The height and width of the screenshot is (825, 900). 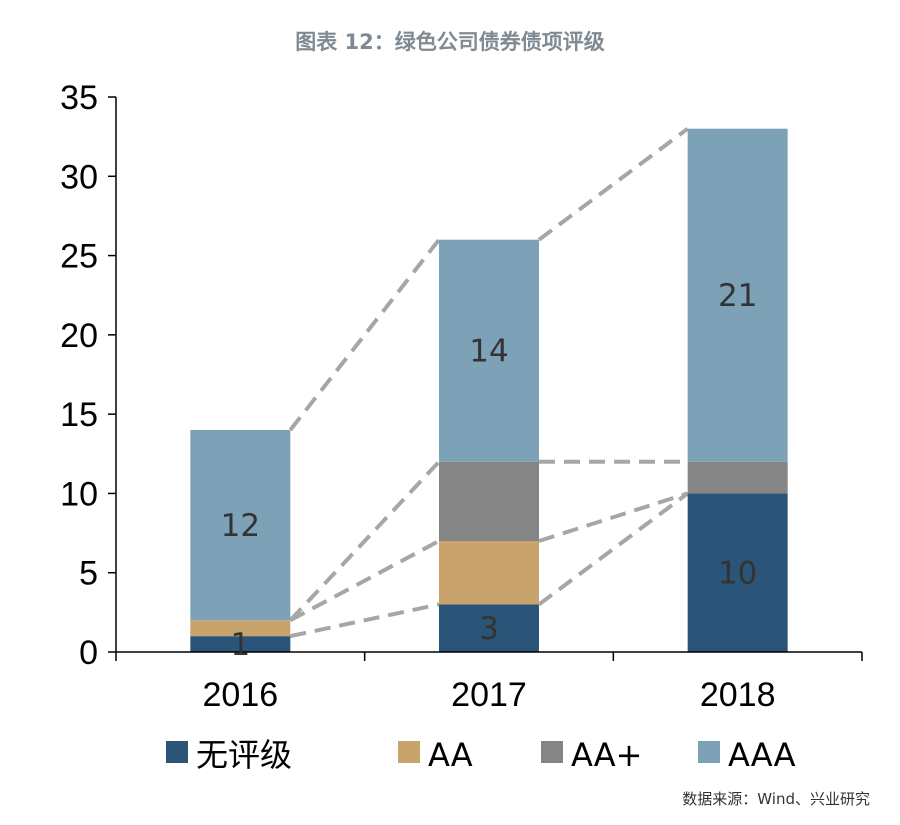 I want to click on data-label: 21, so click(x=737, y=296).